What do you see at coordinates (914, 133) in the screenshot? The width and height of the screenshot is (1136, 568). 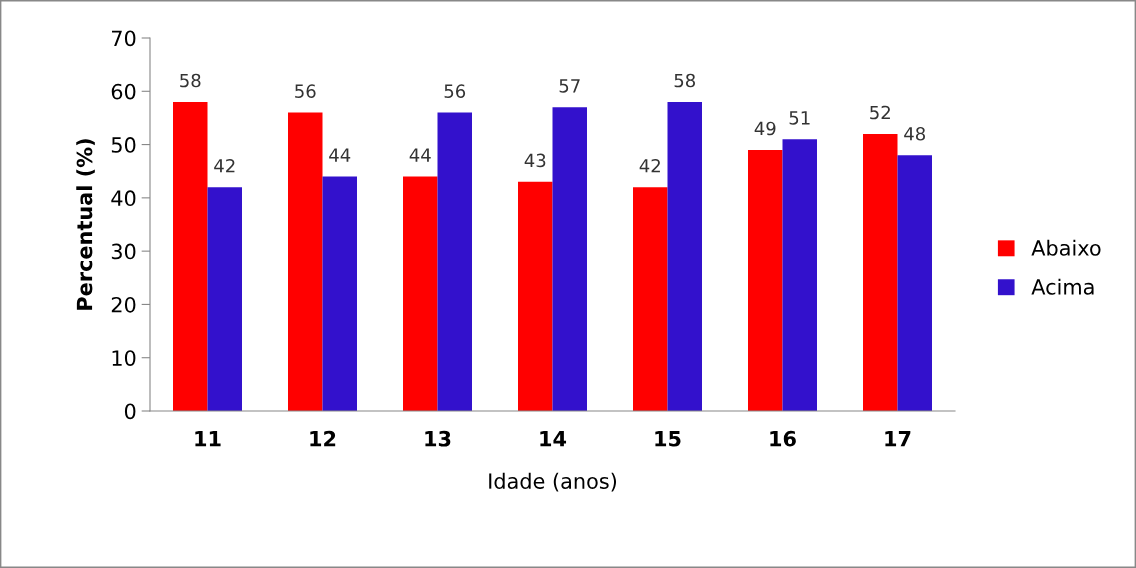 I see `data-label: 48` at bounding box center [914, 133].